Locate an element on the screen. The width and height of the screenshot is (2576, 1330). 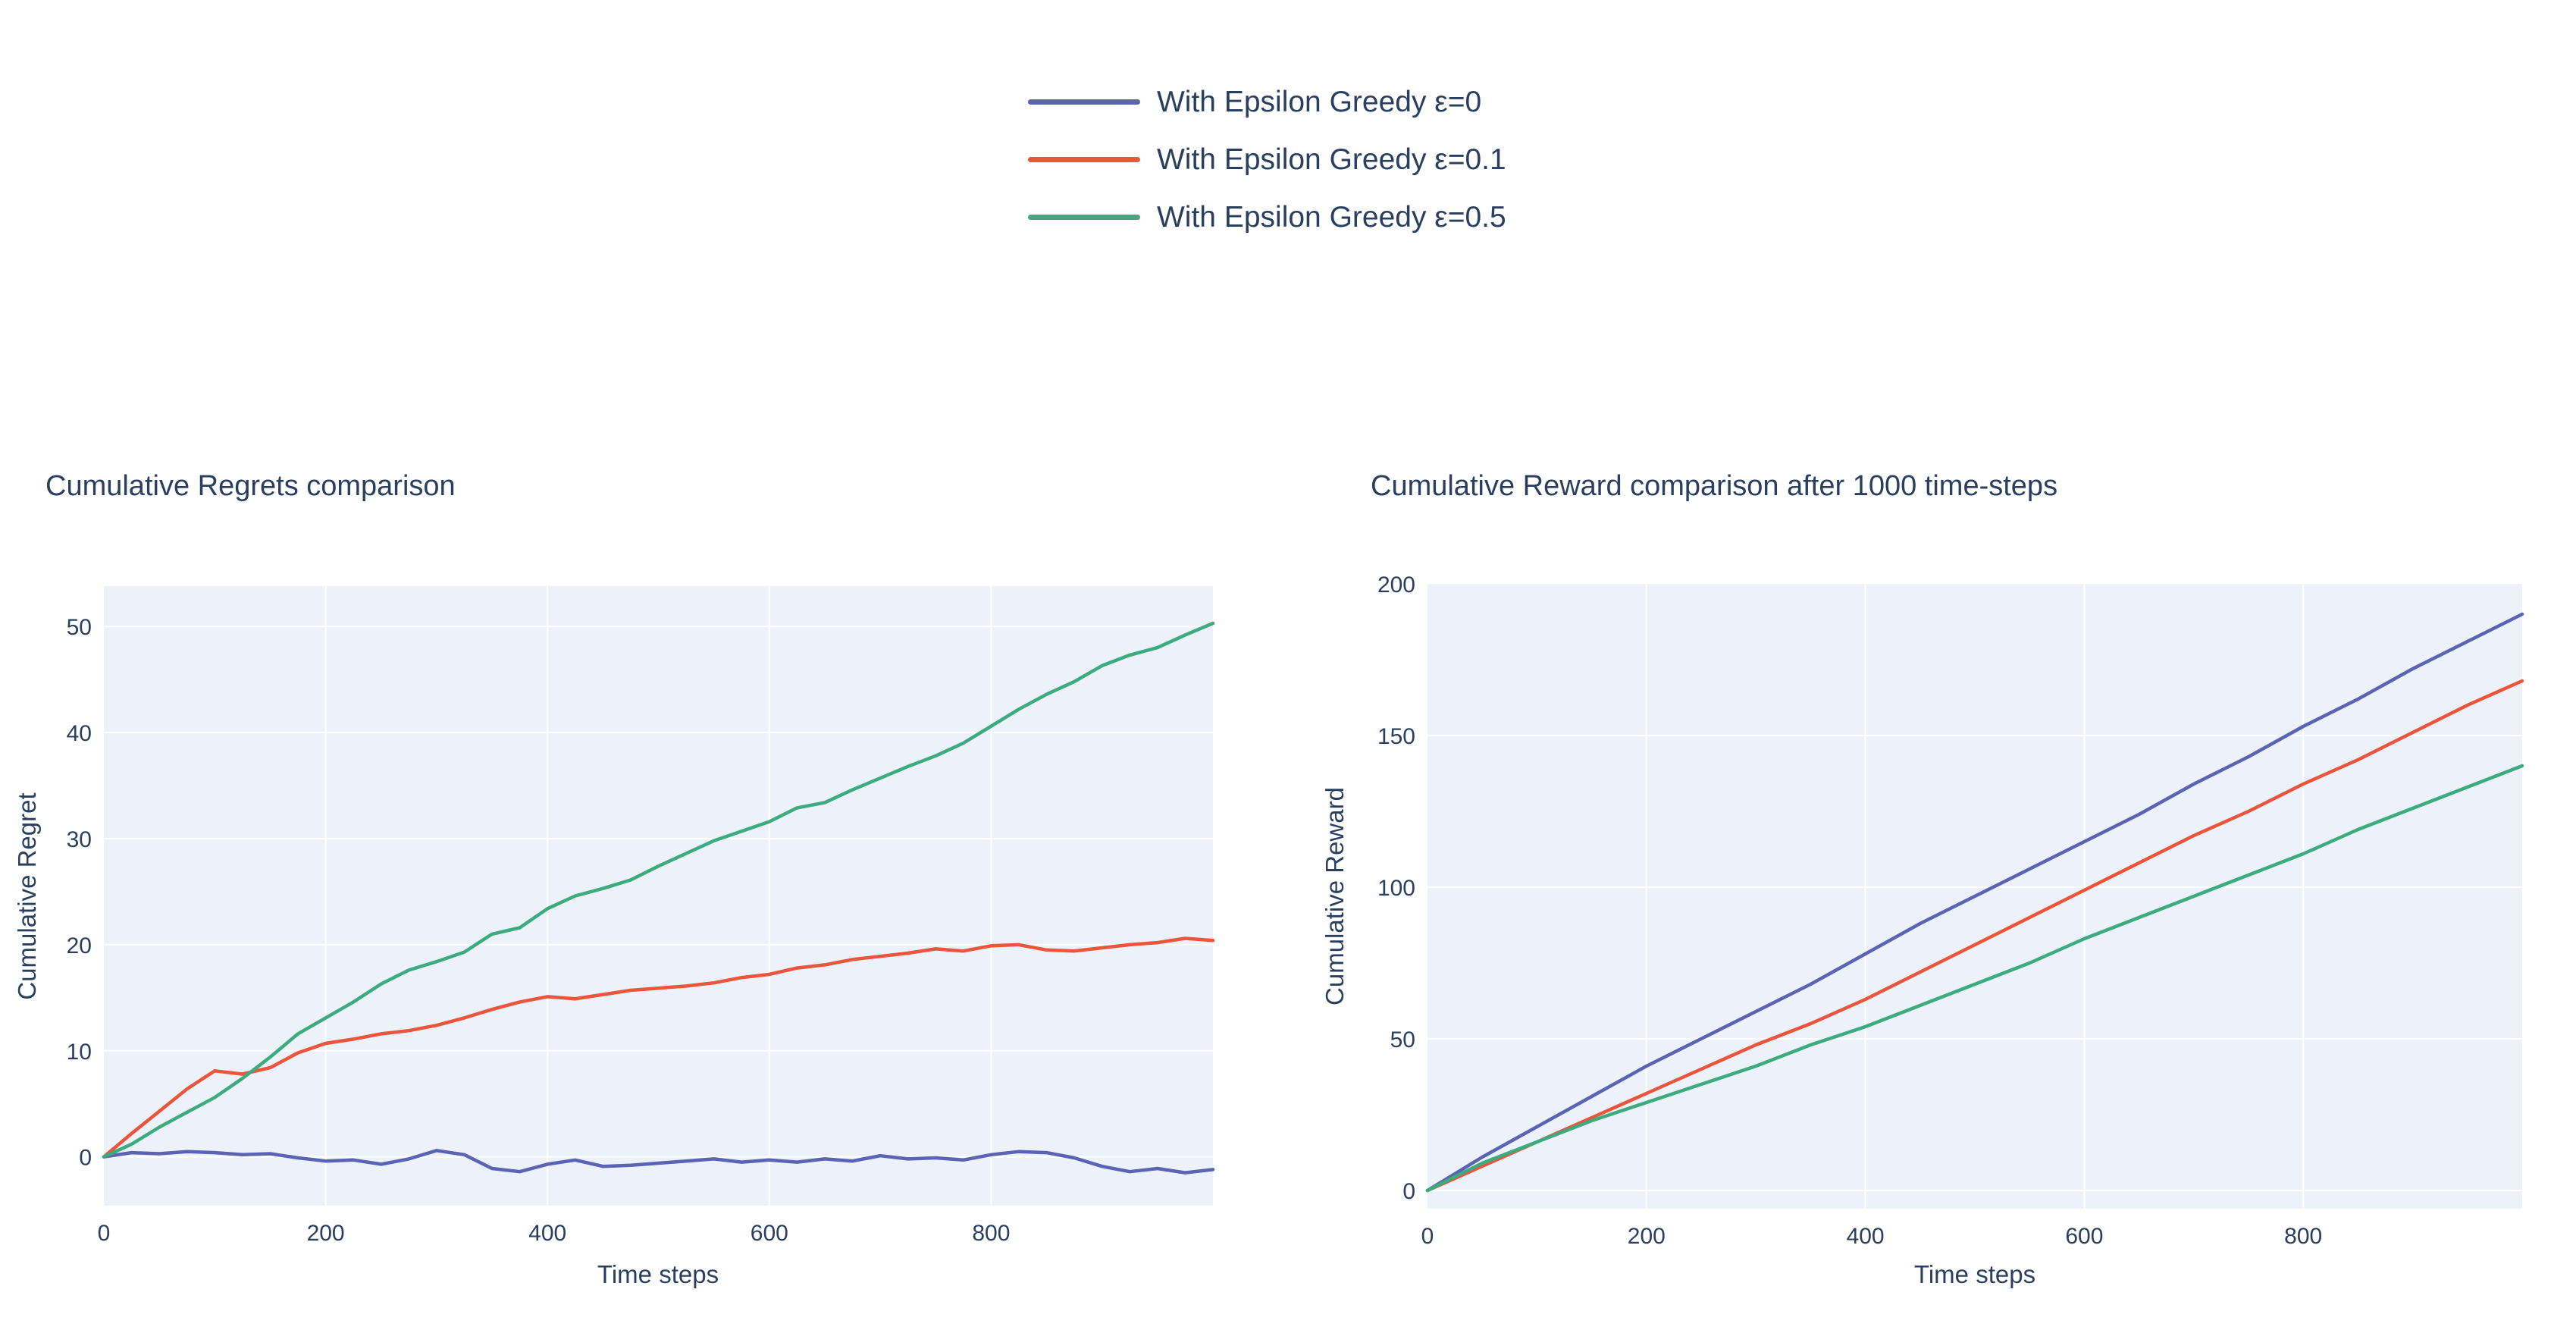
legend-item-0: With Epsilon Greedy ε=0 is located at coordinates (1267, 101).